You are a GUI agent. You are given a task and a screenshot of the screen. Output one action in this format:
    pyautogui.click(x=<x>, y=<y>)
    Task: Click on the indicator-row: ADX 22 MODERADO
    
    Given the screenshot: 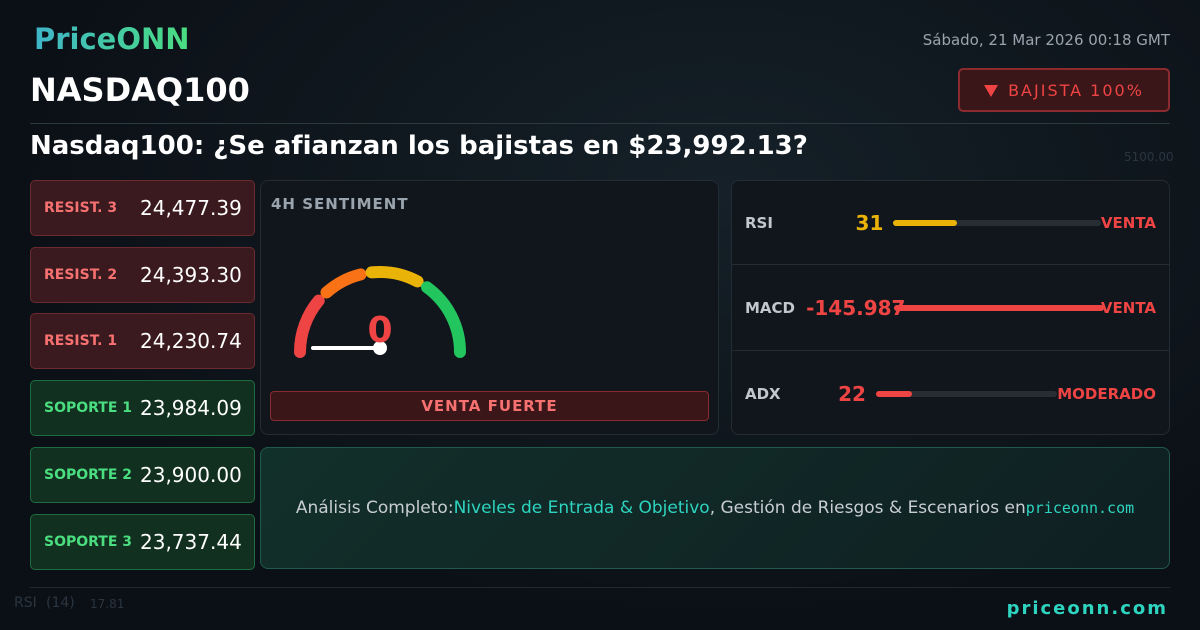 What is the action you would take?
    pyautogui.click(x=950, y=393)
    